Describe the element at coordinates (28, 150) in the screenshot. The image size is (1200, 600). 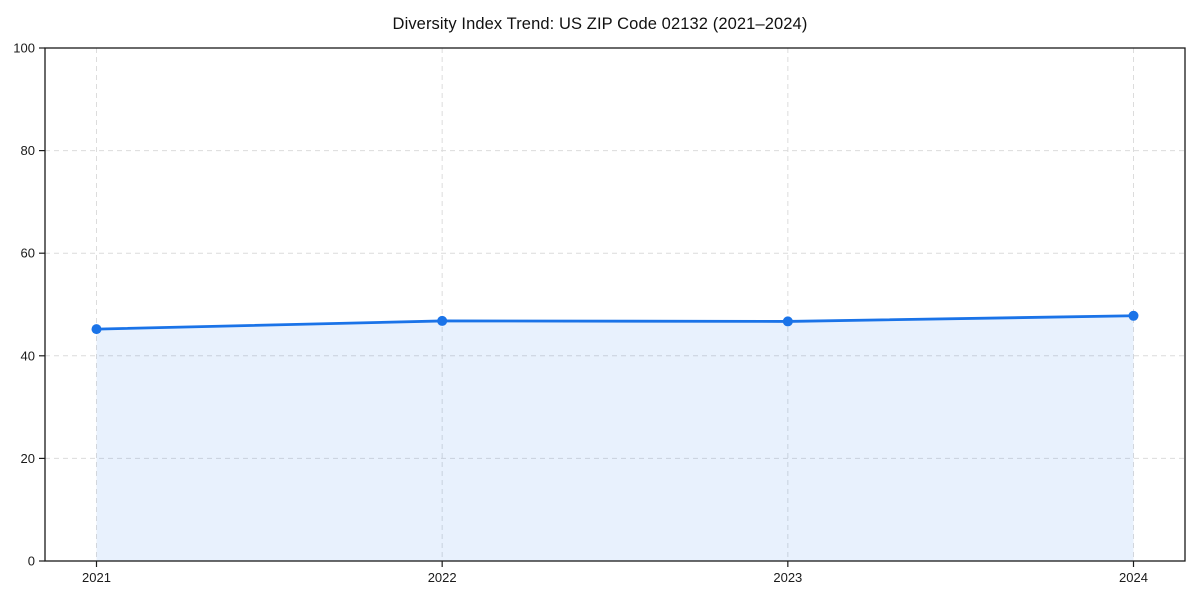
I see `y-tick-label-80: 80` at that location.